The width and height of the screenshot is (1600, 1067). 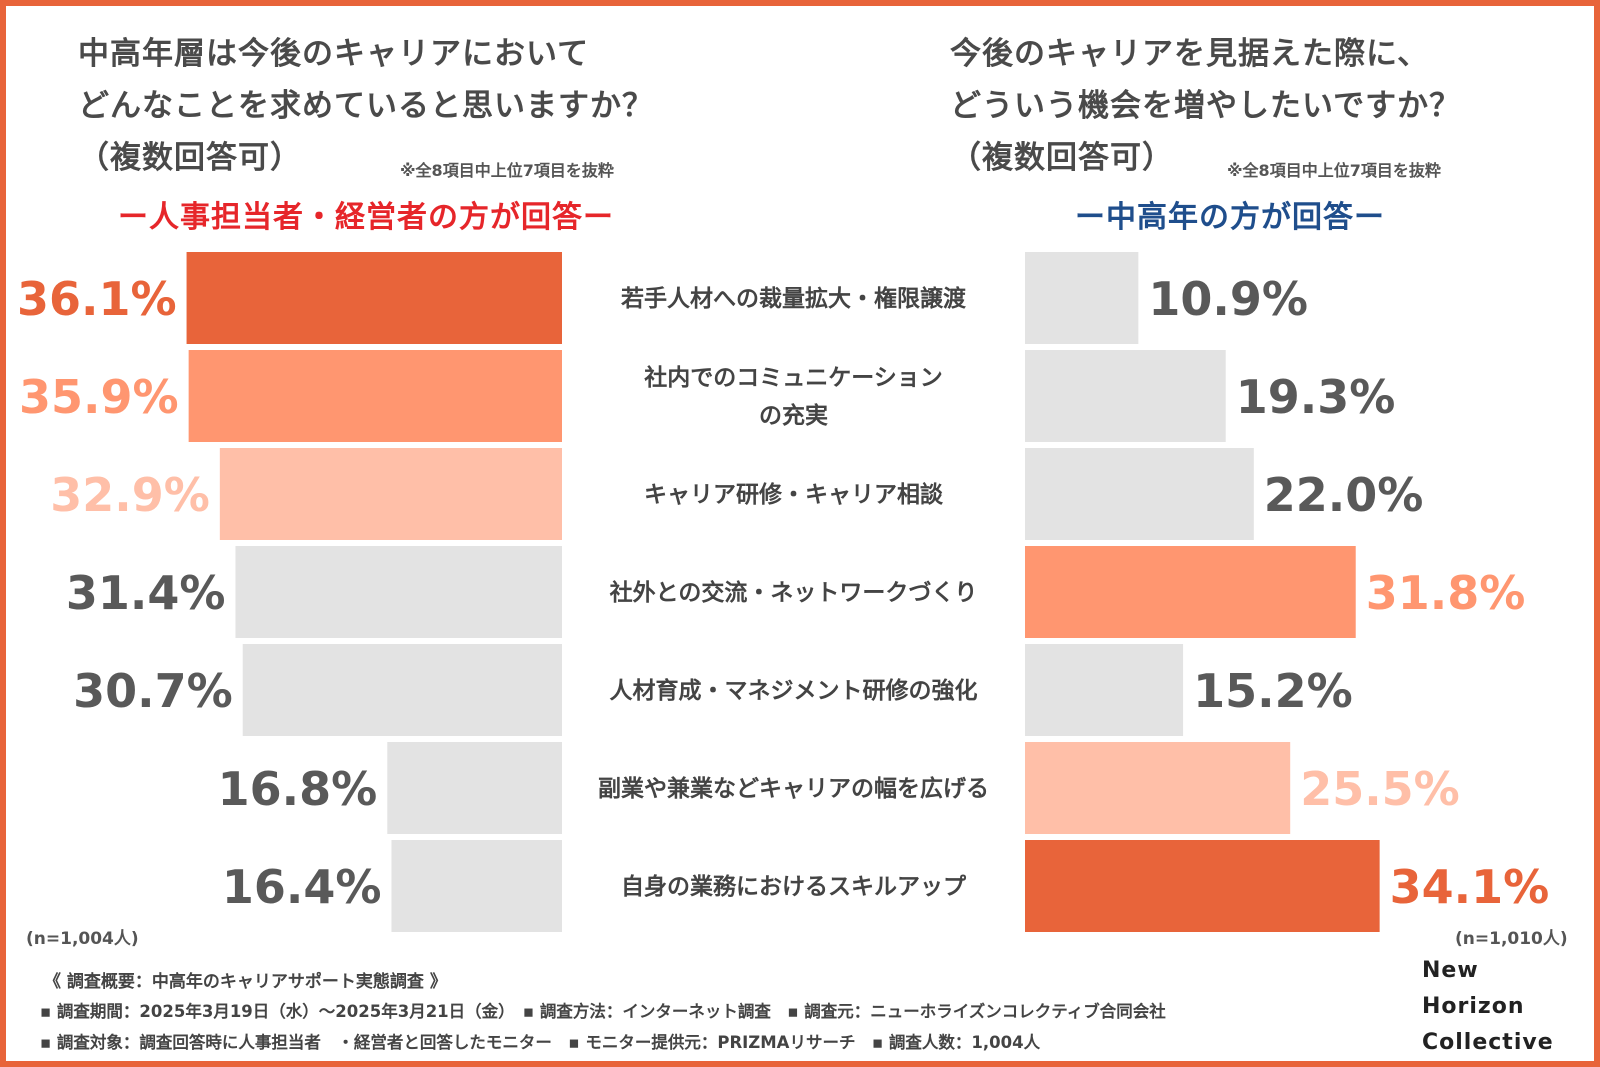 What do you see at coordinates (334, 54) in the screenshot?
I see `left-title-line-1: 中高年層は今後のキャリアにおいて` at bounding box center [334, 54].